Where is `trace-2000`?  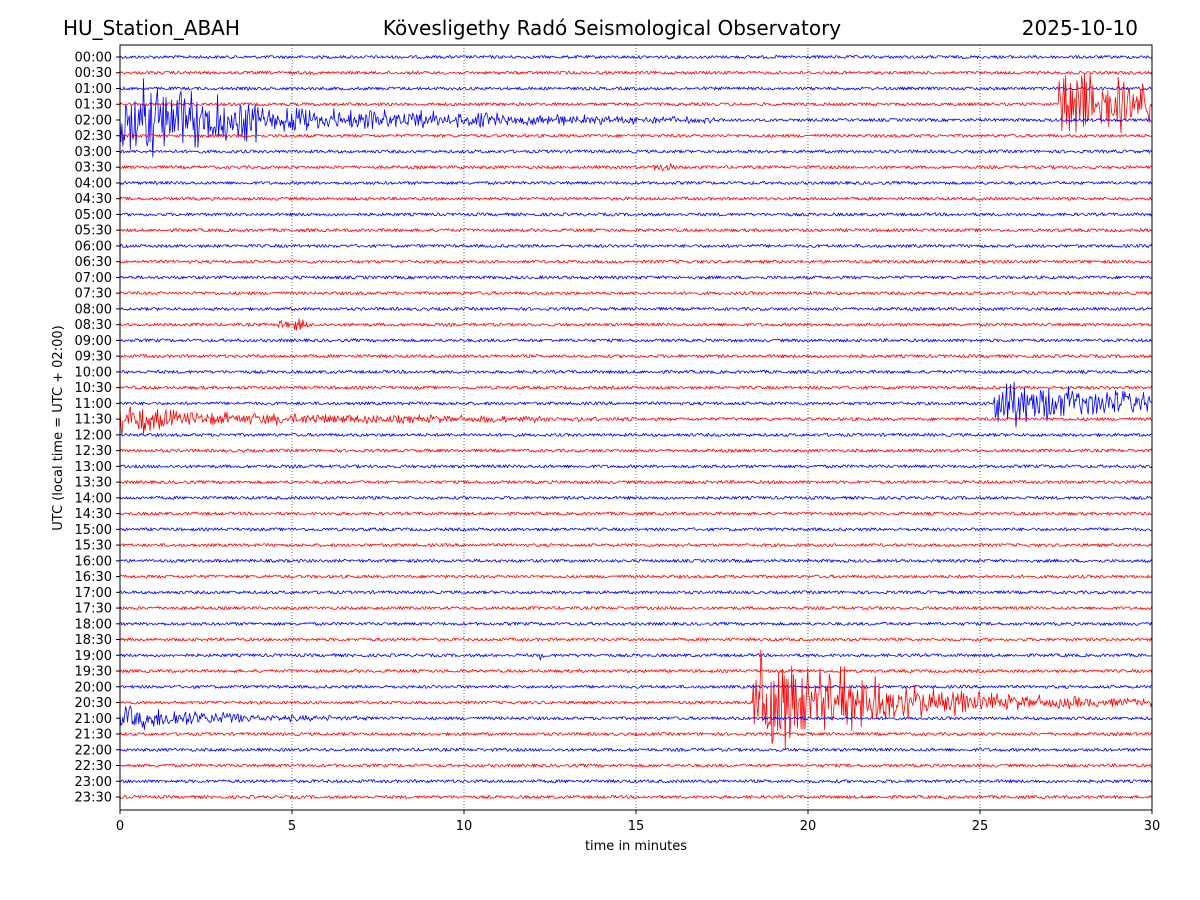 trace-2000 is located at coordinates (636, 686).